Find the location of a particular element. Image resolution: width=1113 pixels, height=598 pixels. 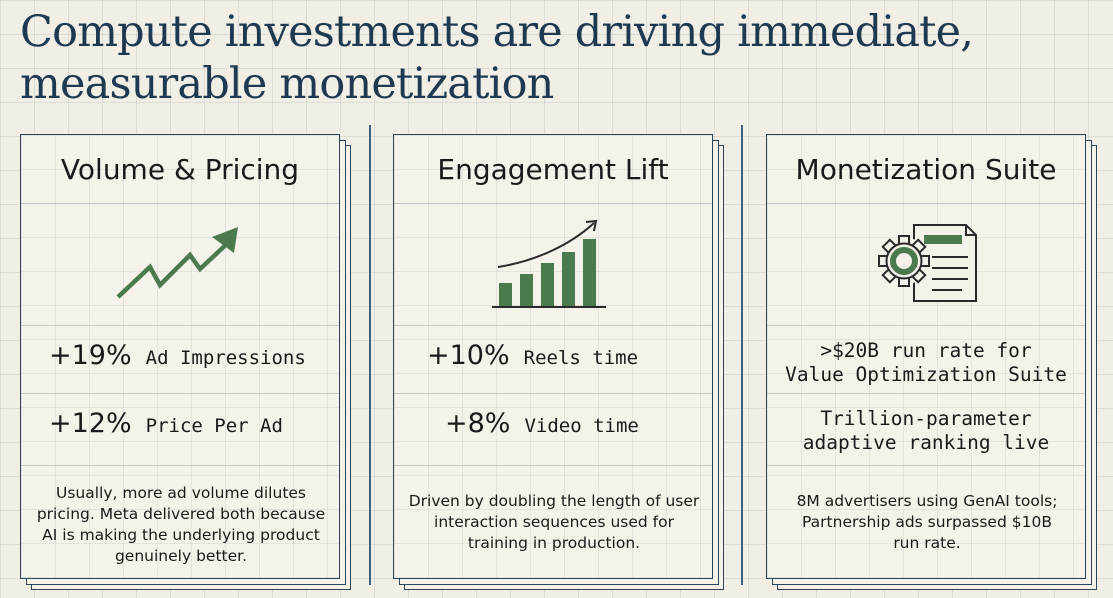

statement-line: Trillion-parameter is located at coordinates (926, 418).